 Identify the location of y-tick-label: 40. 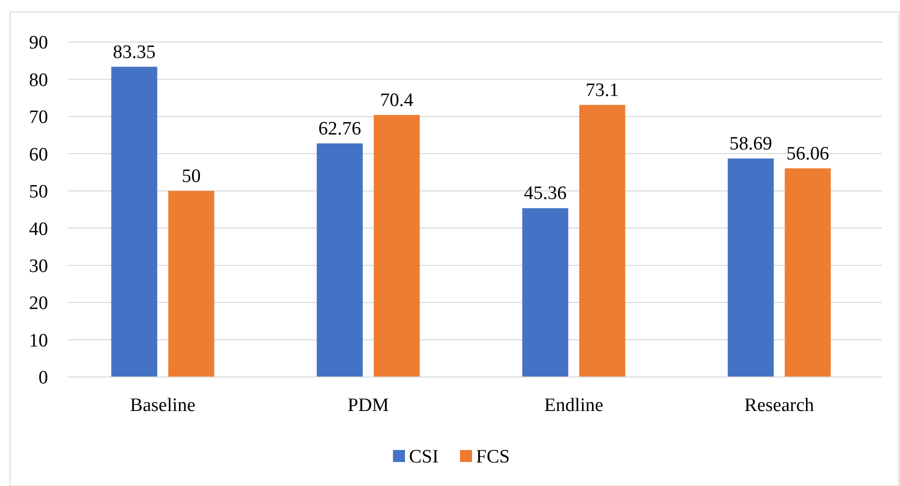
(38, 229).